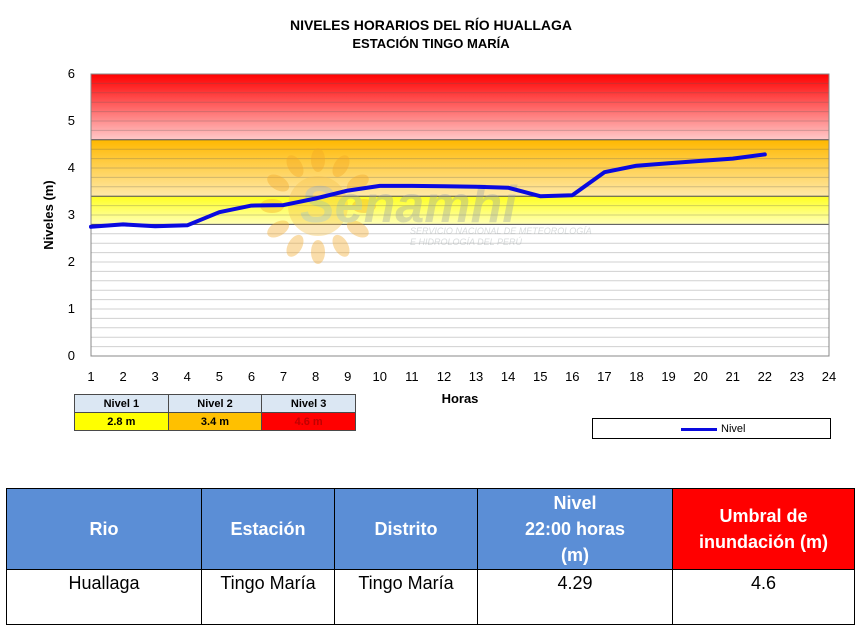  Describe the element at coordinates (668, 376) in the screenshot. I see `x-tick-label: 19` at that location.